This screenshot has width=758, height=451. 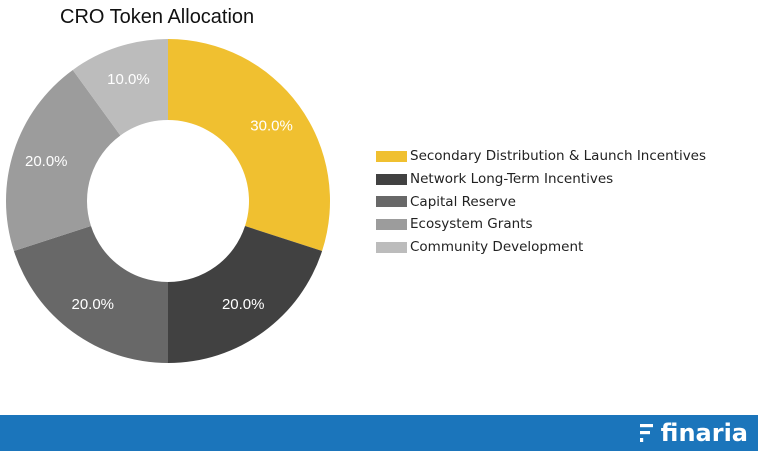 What do you see at coordinates (497, 247) in the screenshot?
I see `legend-label: Community Development` at bounding box center [497, 247].